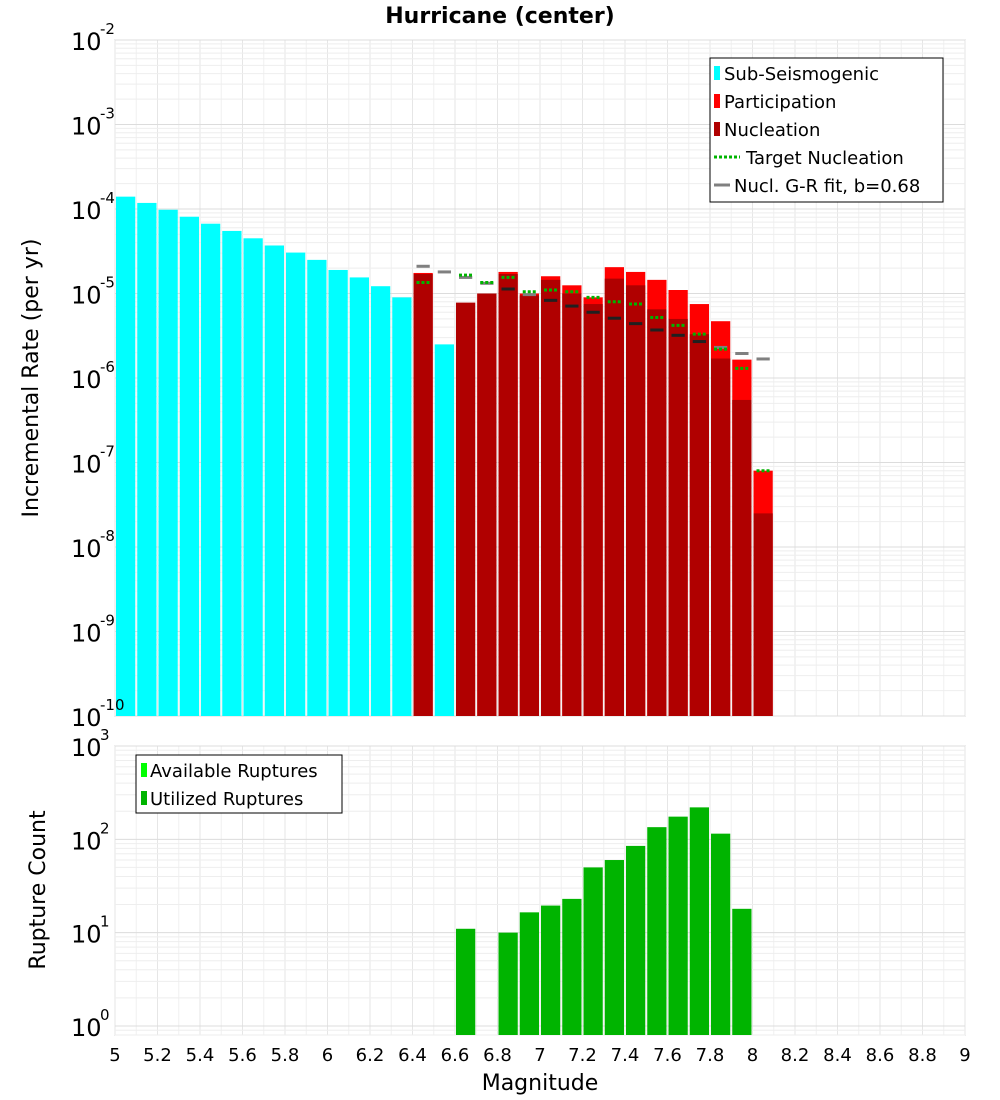 Image resolution: width=1000 pixels, height=1100 pixels. I want to click on x-tick-label: 8, so click(752, 1055).